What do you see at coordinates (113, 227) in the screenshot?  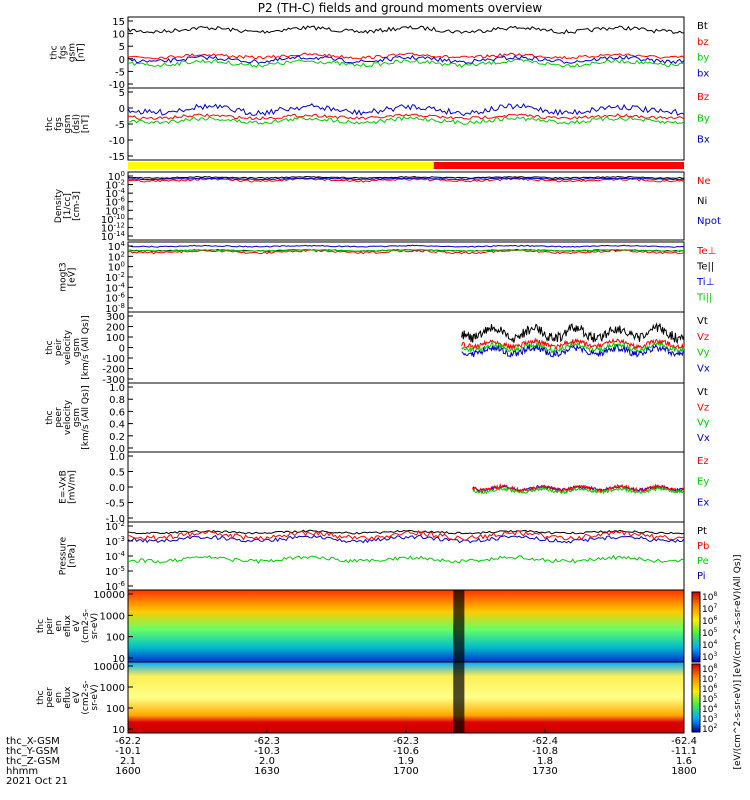 I see `y-tick-label: 10⁻¹²` at bounding box center [113, 227].